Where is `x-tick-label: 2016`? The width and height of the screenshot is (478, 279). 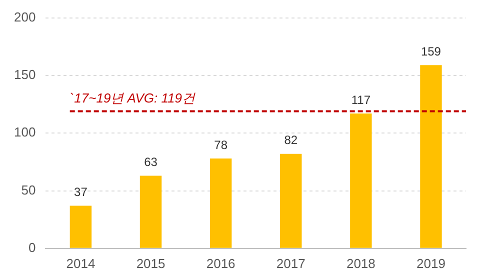
x-tick-label: 2016 is located at coordinates (221, 263).